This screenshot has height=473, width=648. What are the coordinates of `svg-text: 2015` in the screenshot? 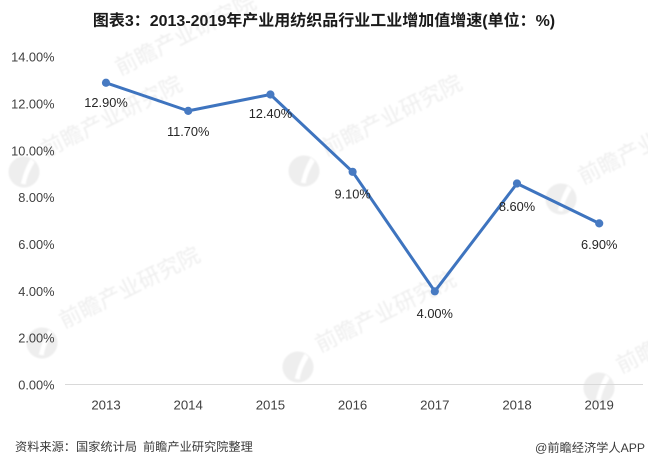 It's located at (270, 405).